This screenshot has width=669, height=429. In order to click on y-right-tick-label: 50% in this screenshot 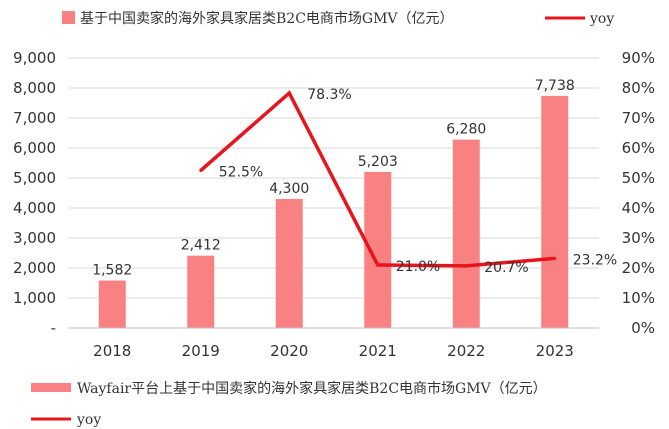, I will do `click(638, 178)`.